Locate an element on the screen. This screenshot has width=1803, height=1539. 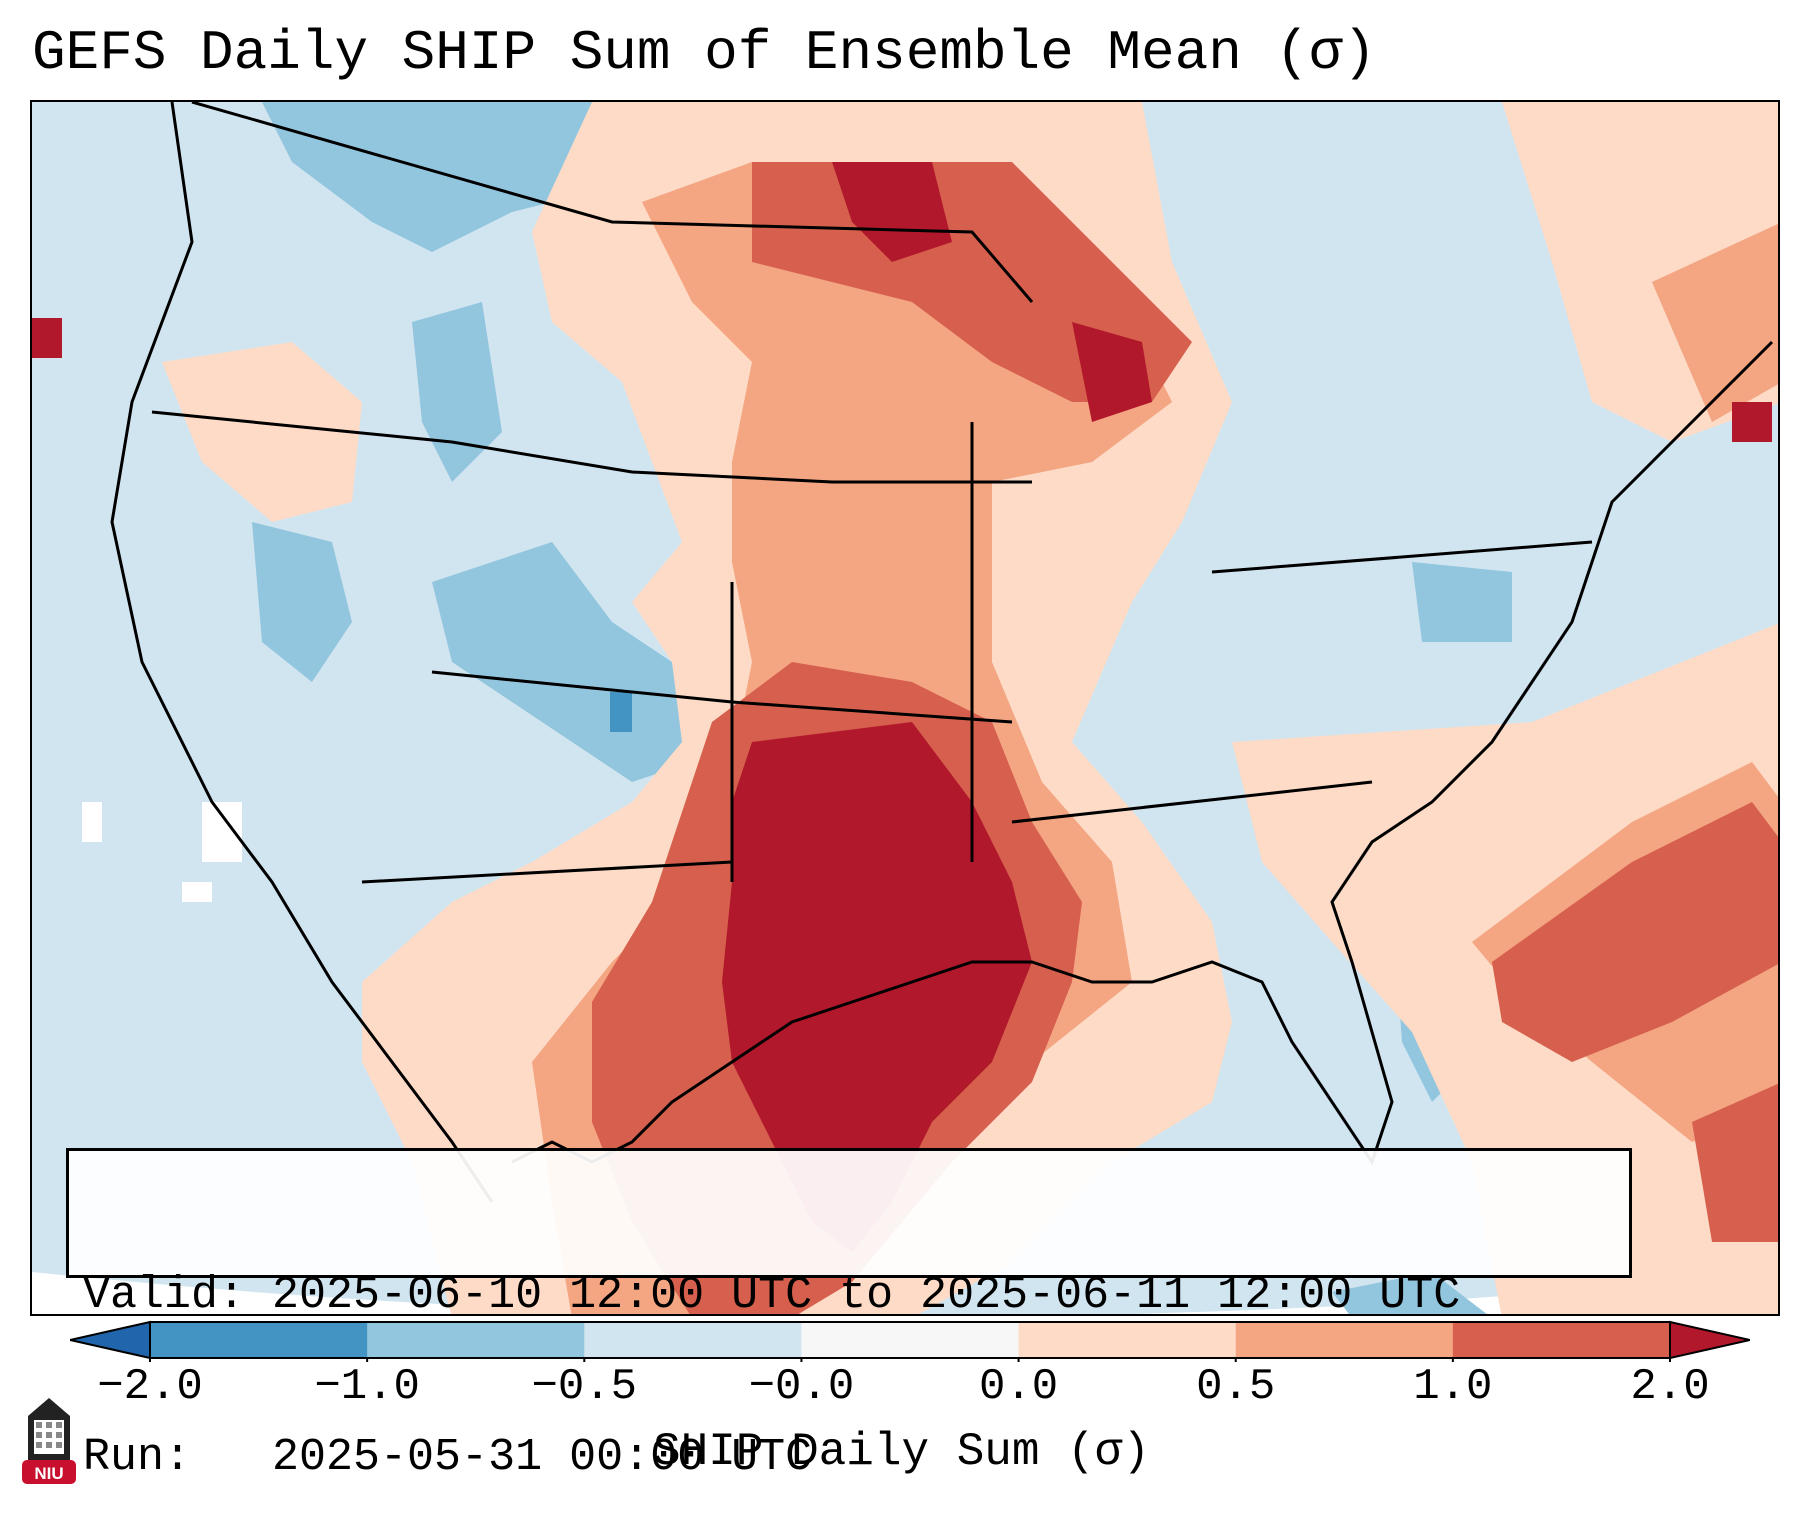
colorbar is located at coordinates (910, 1341).